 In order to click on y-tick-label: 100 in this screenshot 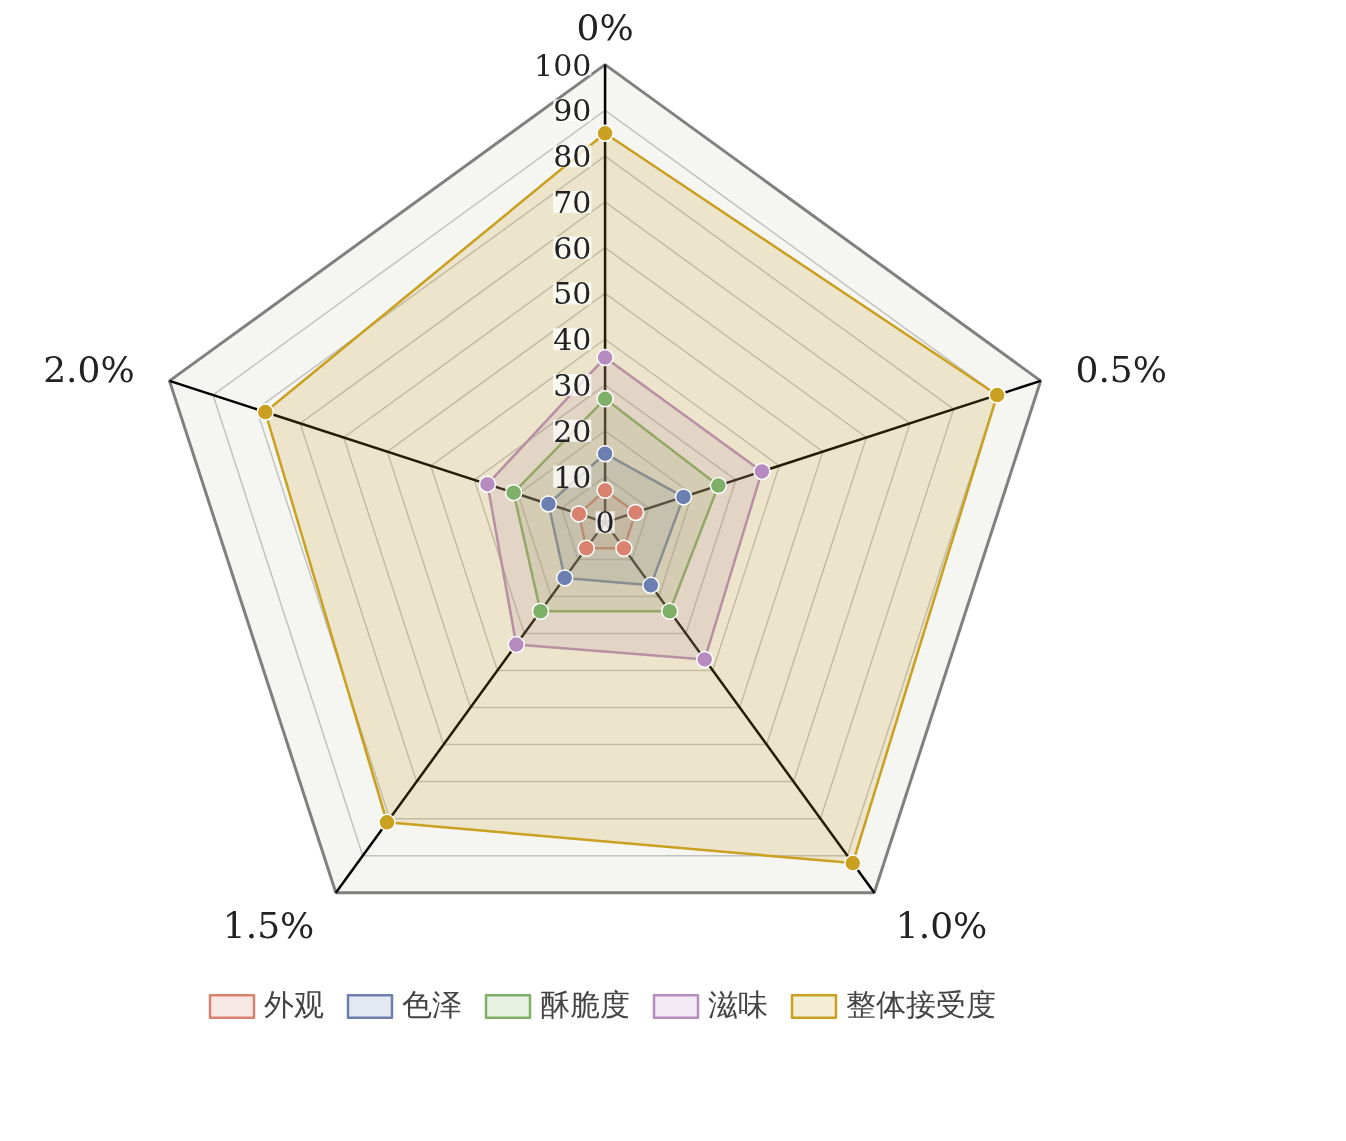, I will do `click(563, 65)`.